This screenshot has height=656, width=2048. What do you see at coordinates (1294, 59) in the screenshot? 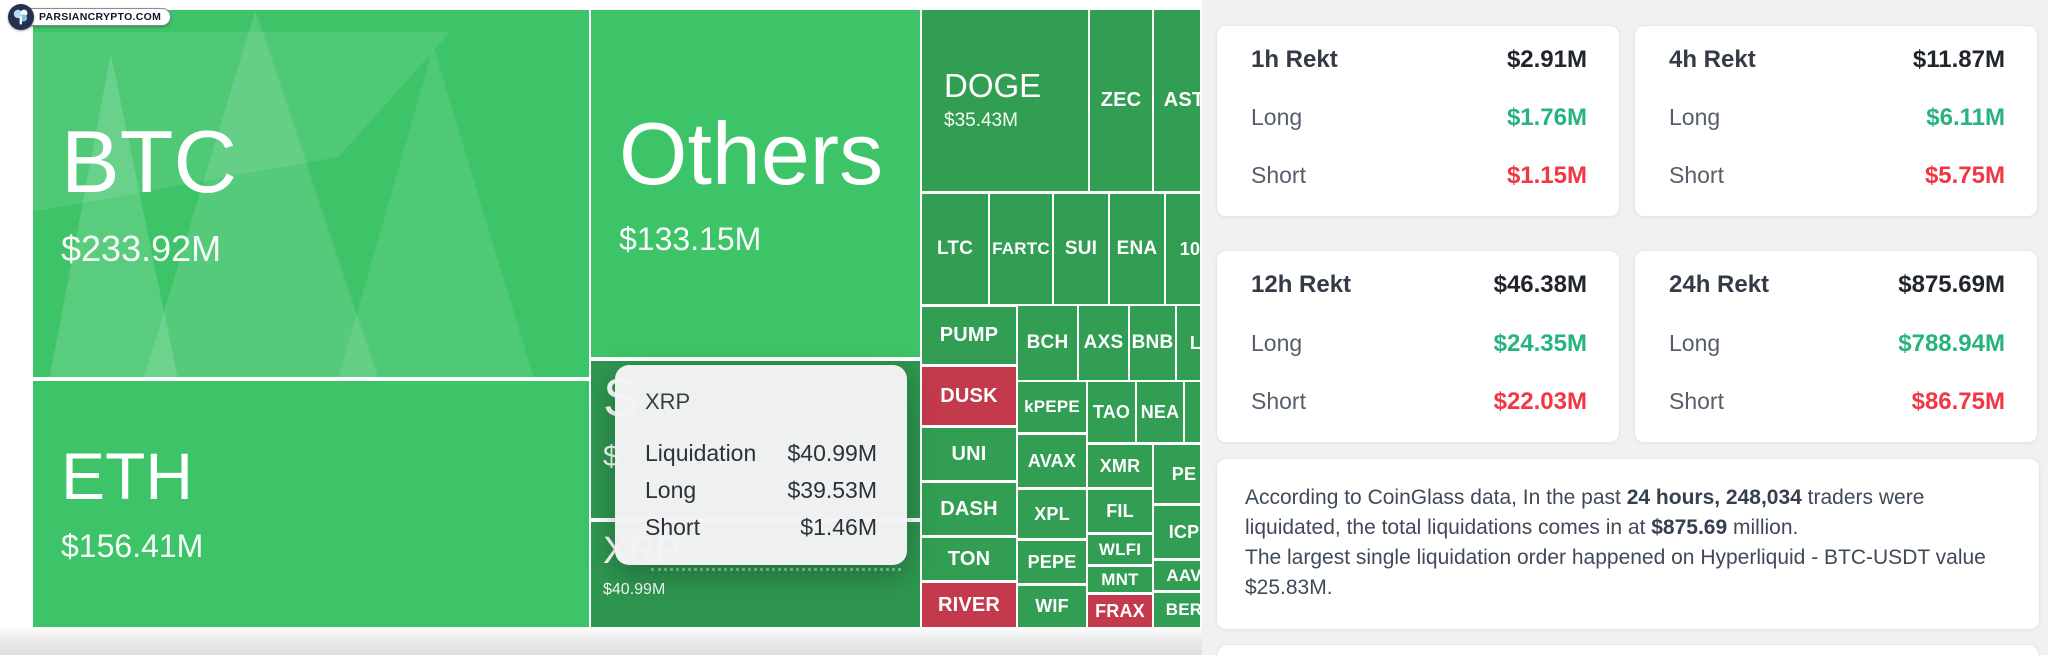
I see `stat-title: 1h Rekt` at bounding box center [1294, 59].